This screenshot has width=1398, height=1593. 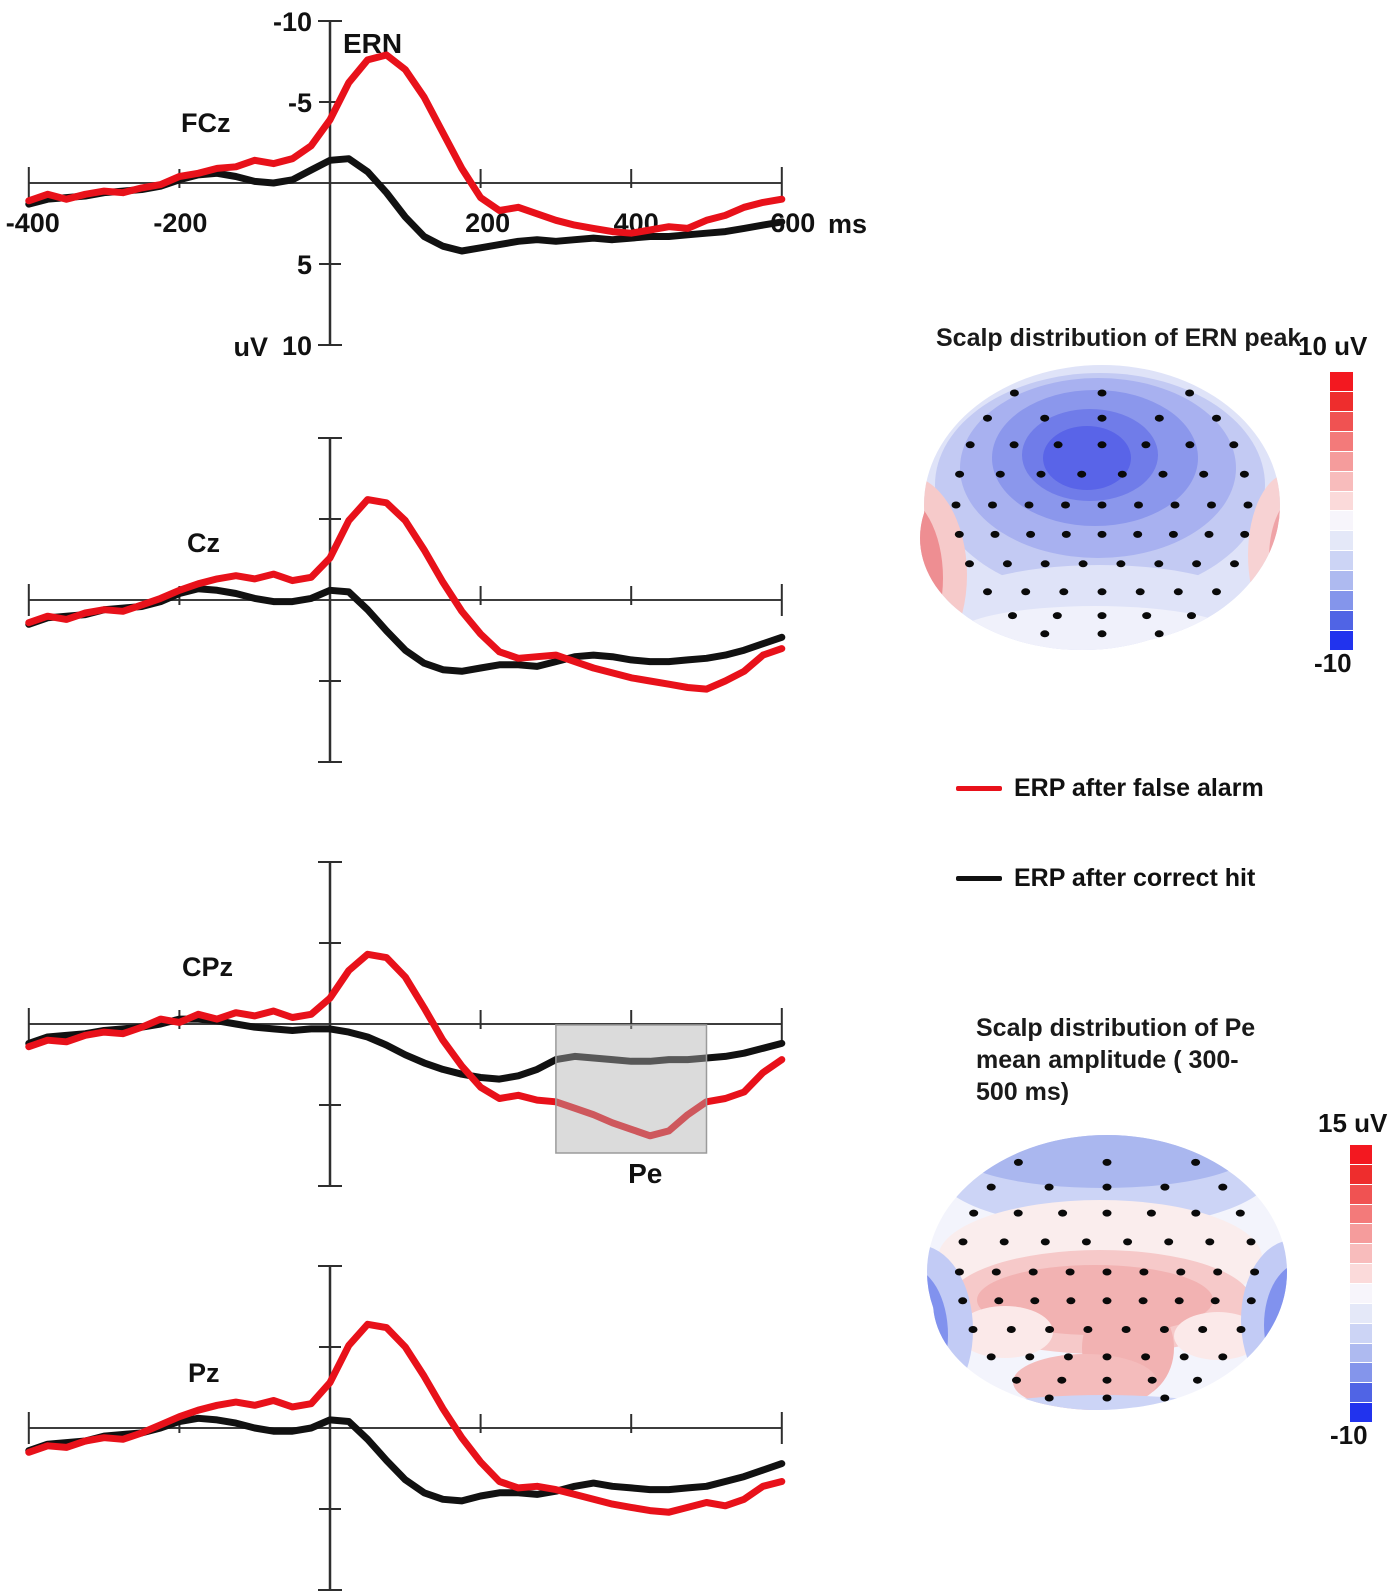 What do you see at coordinates (372, 43) in the screenshot?
I see `ern-peak-label: ERN` at bounding box center [372, 43].